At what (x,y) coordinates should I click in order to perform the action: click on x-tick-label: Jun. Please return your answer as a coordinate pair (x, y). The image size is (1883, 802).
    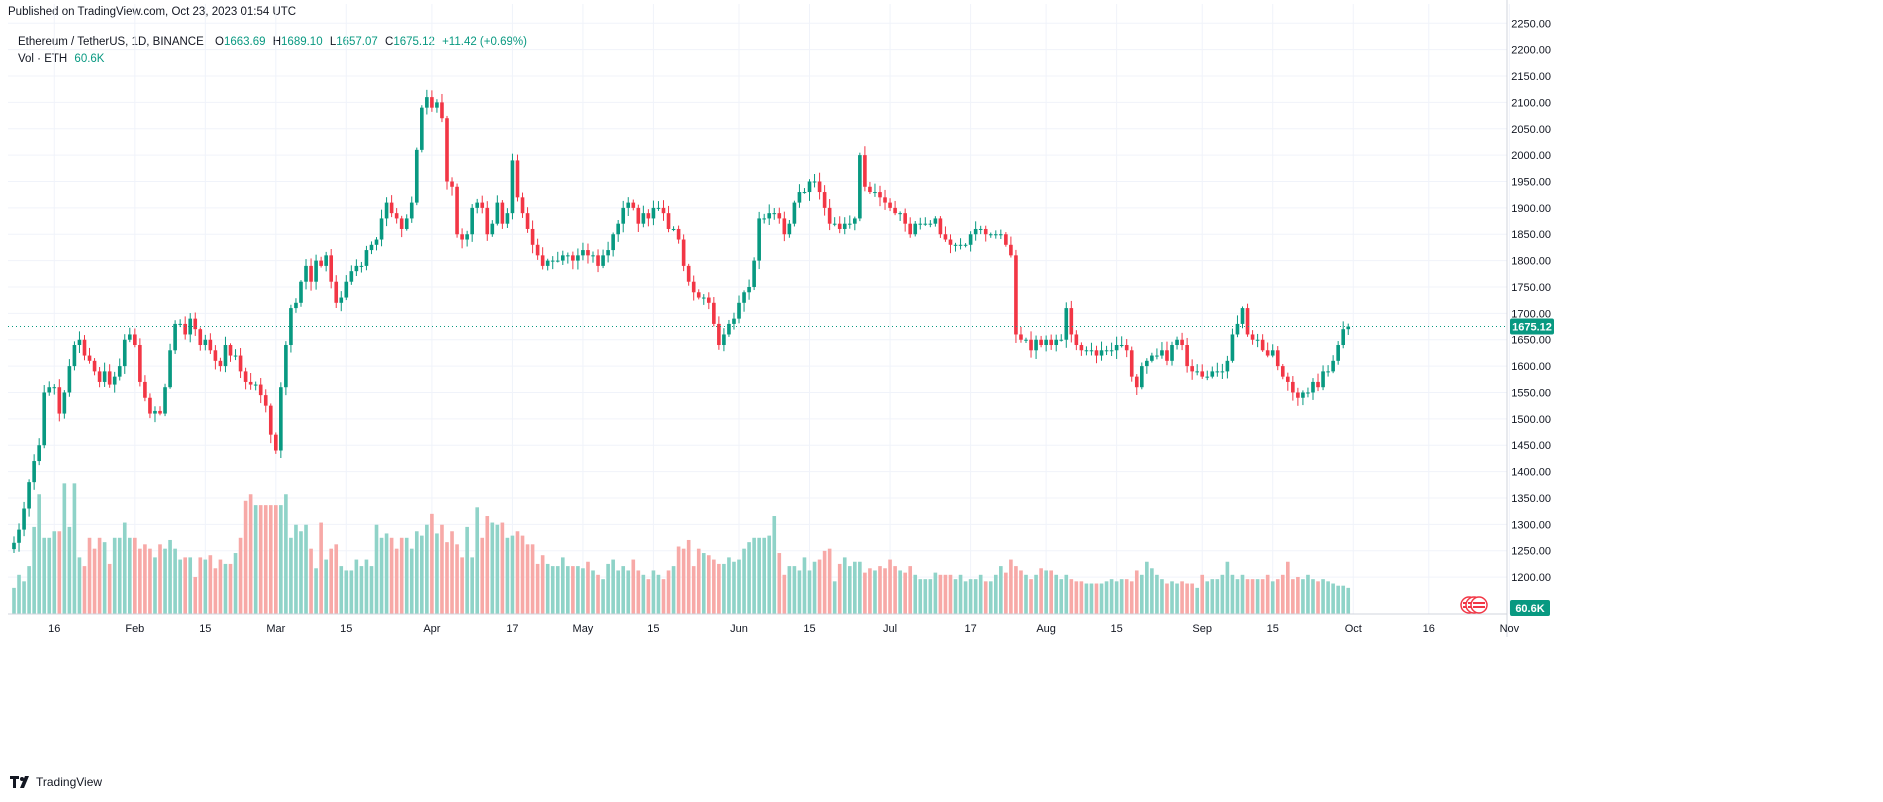
    Looking at the image, I should click on (739, 629).